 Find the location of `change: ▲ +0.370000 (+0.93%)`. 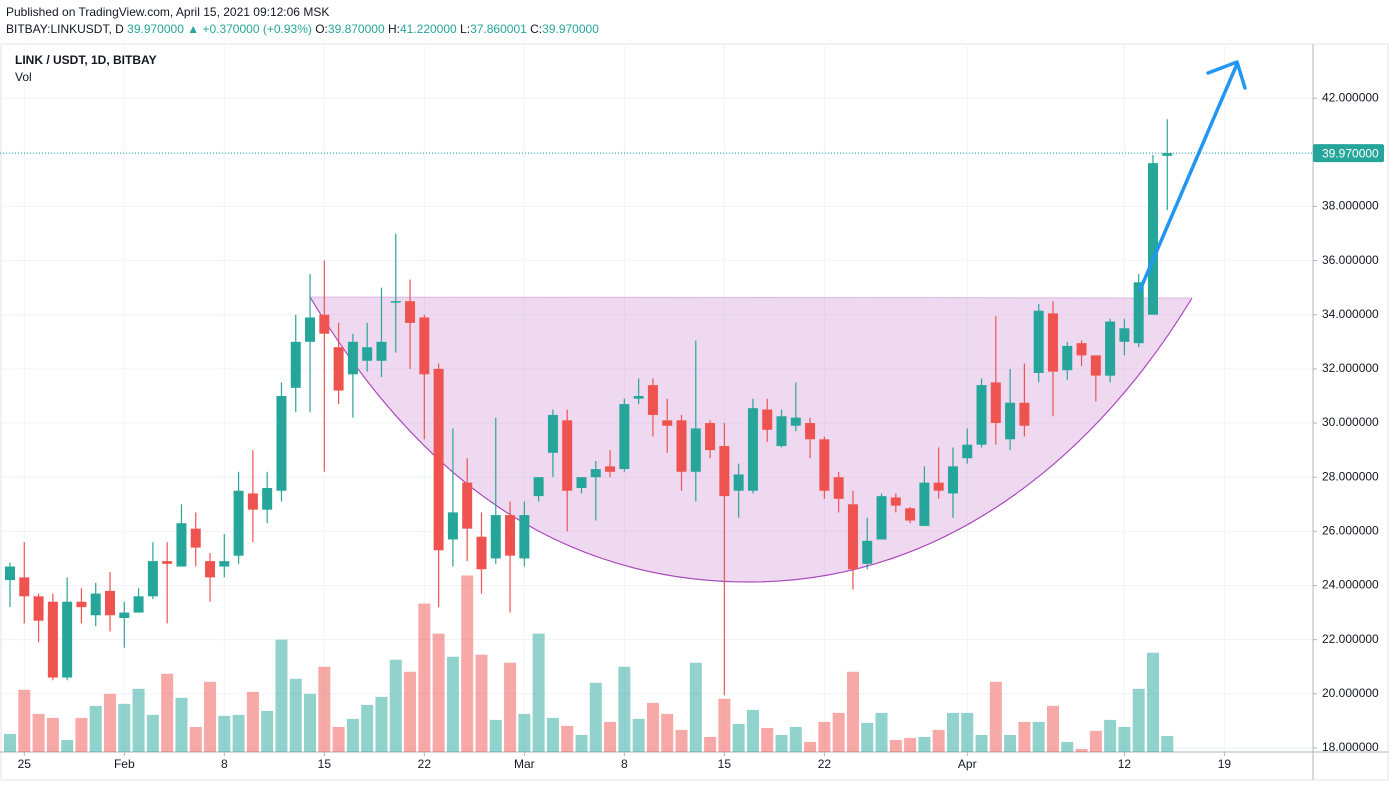

change: ▲ +0.370000 (+0.93%) is located at coordinates (249, 29).